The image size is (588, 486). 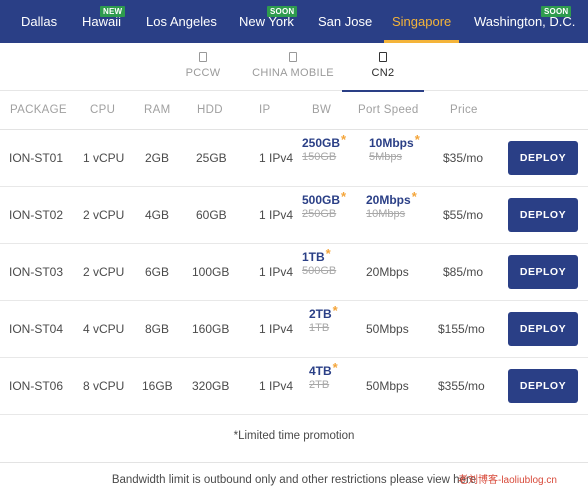 I want to click on tab-label: CN2, so click(x=383, y=73).